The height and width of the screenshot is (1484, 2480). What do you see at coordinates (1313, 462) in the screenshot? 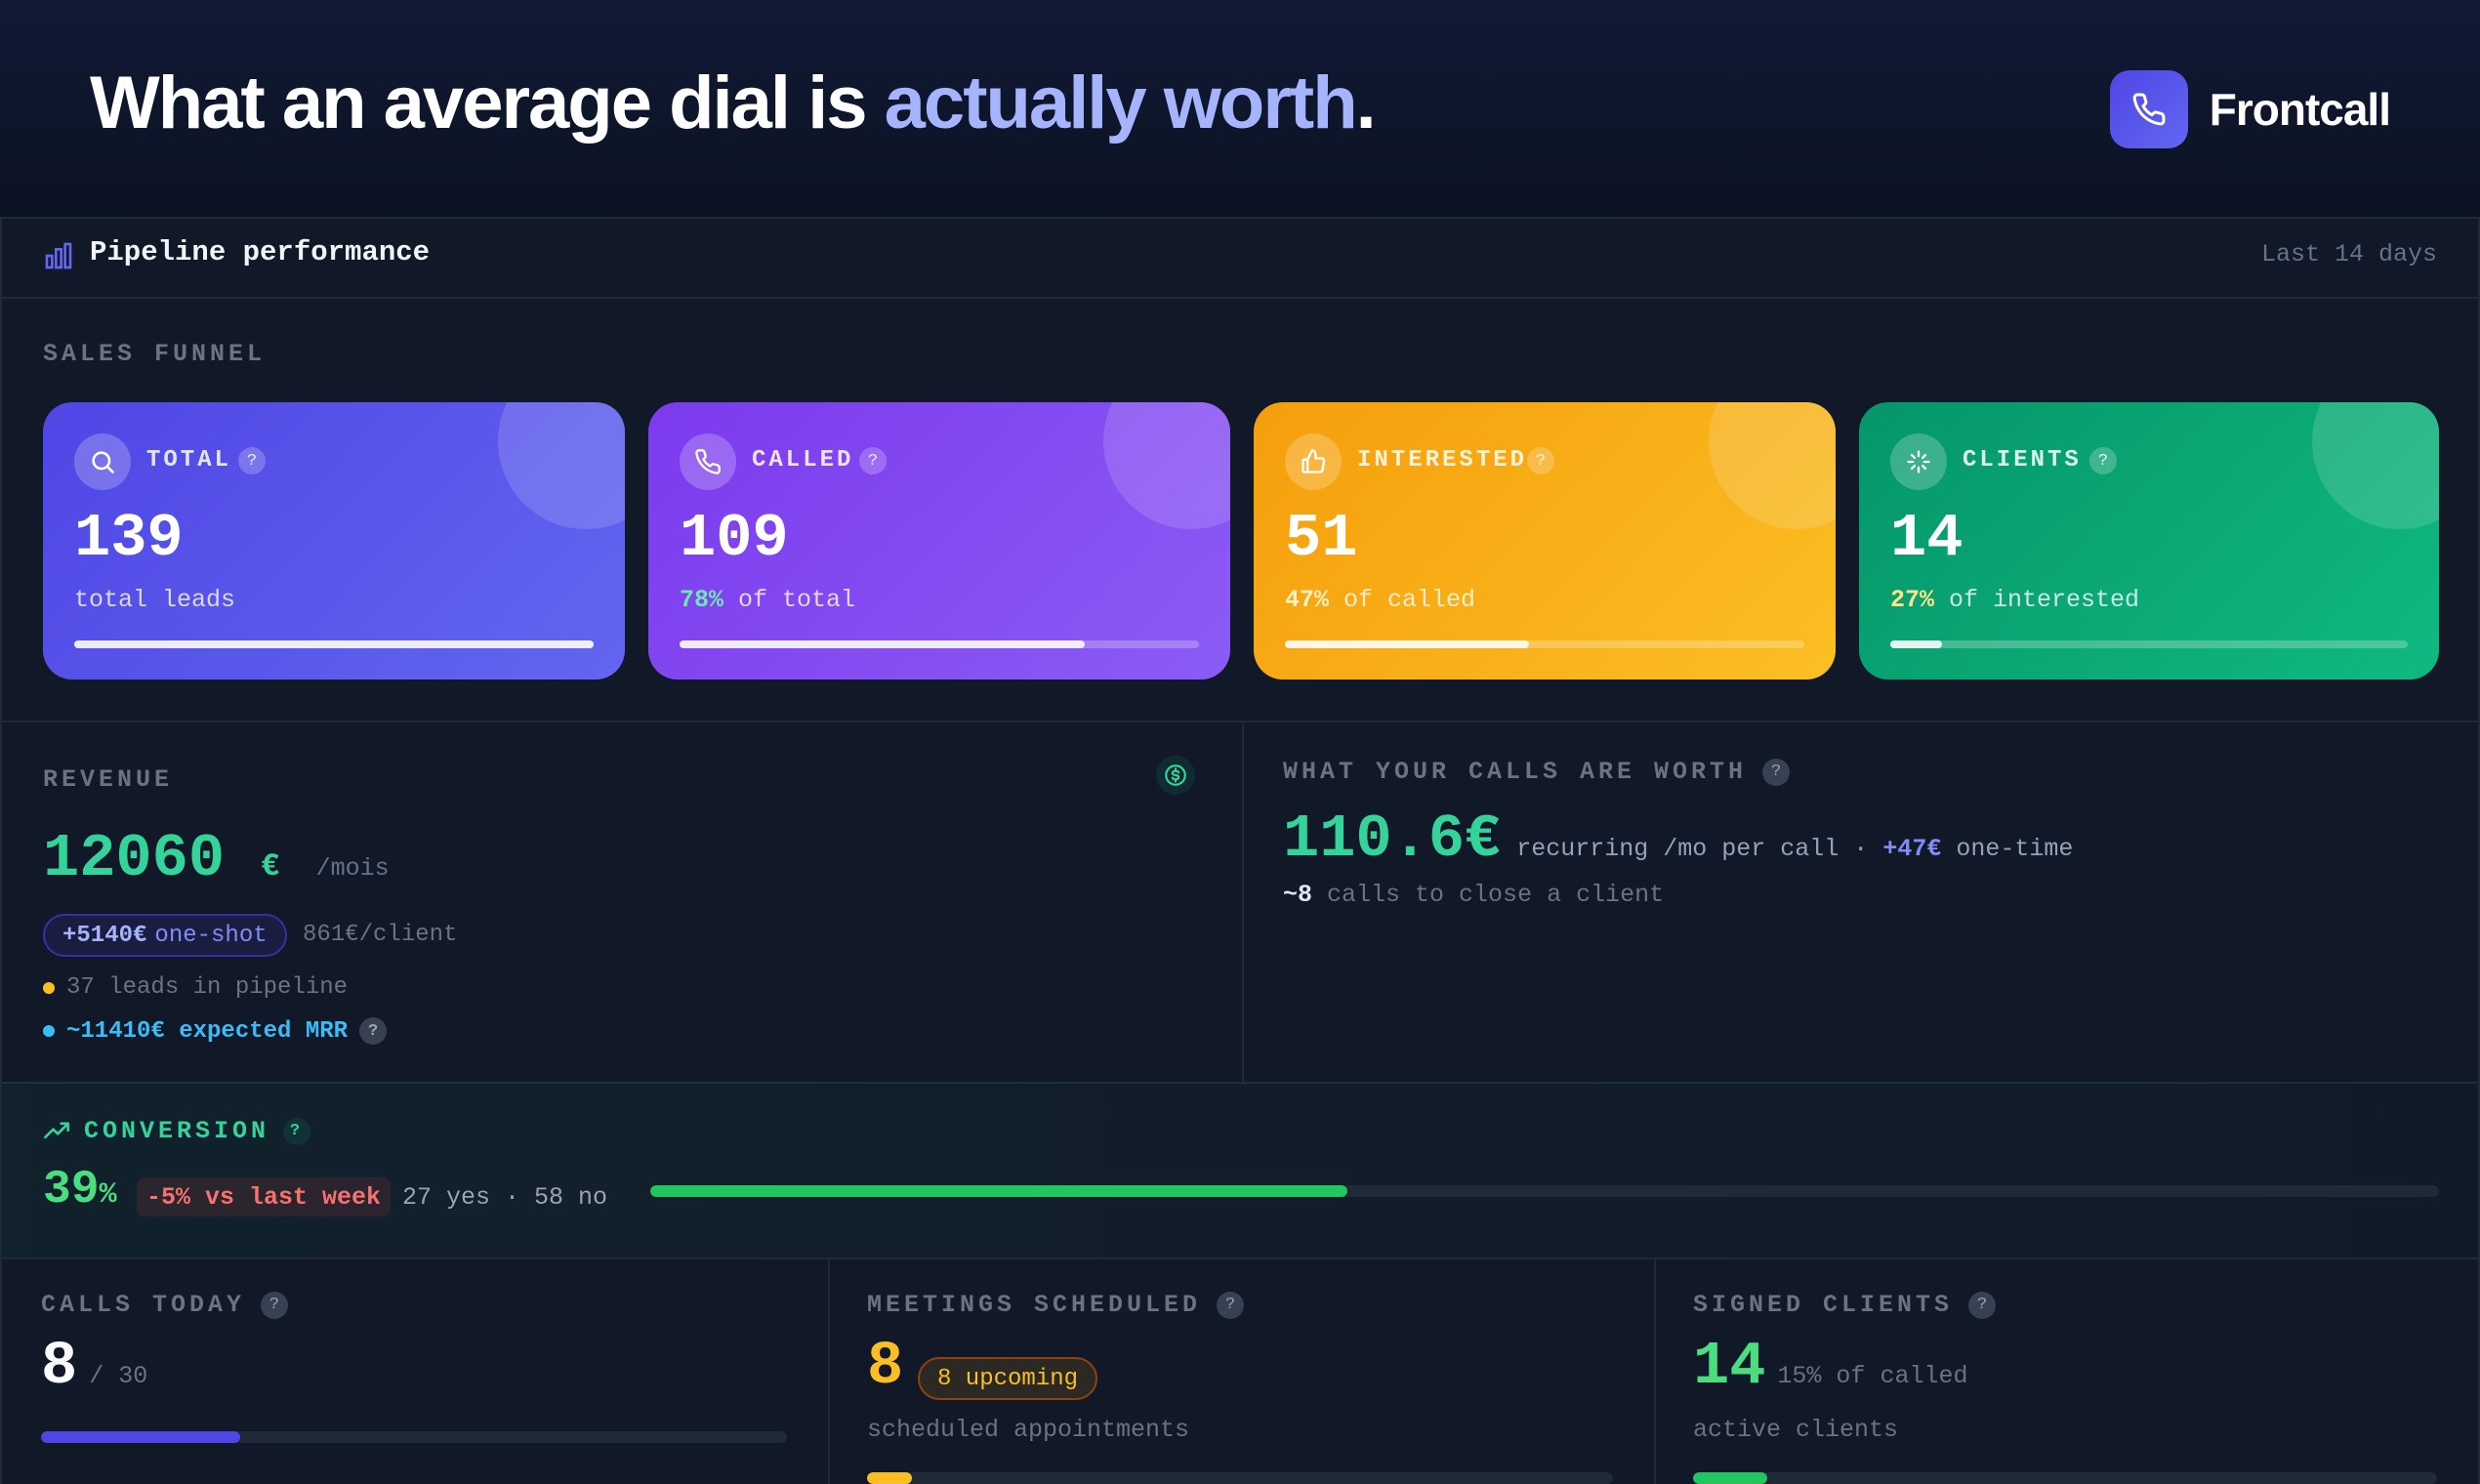
I see `thumbs-up-icon` at bounding box center [1313, 462].